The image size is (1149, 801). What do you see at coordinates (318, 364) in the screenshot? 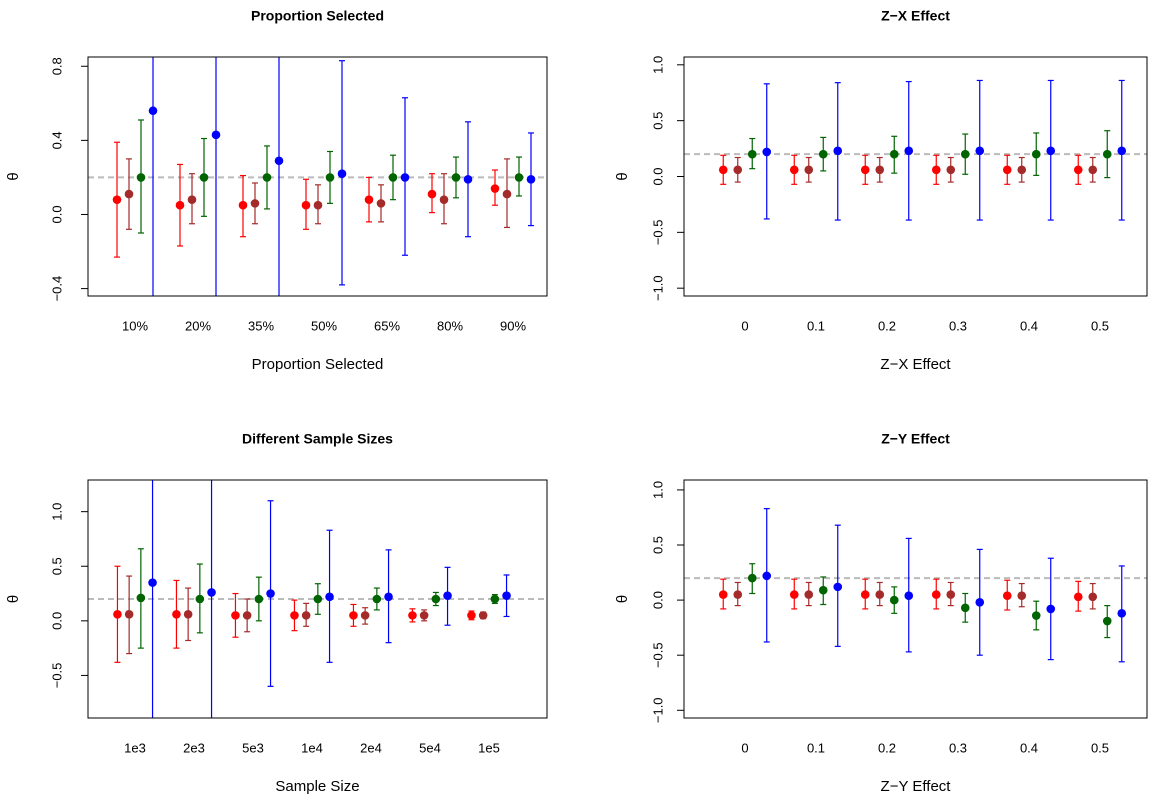
I see `x-axis-label: Proportion Selected` at bounding box center [318, 364].